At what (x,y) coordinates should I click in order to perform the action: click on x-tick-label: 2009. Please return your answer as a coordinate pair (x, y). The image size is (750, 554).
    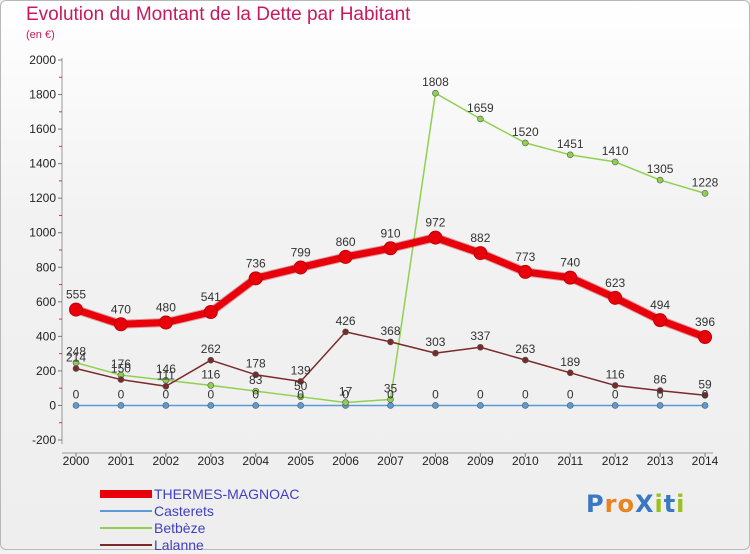
    Looking at the image, I should click on (480, 461).